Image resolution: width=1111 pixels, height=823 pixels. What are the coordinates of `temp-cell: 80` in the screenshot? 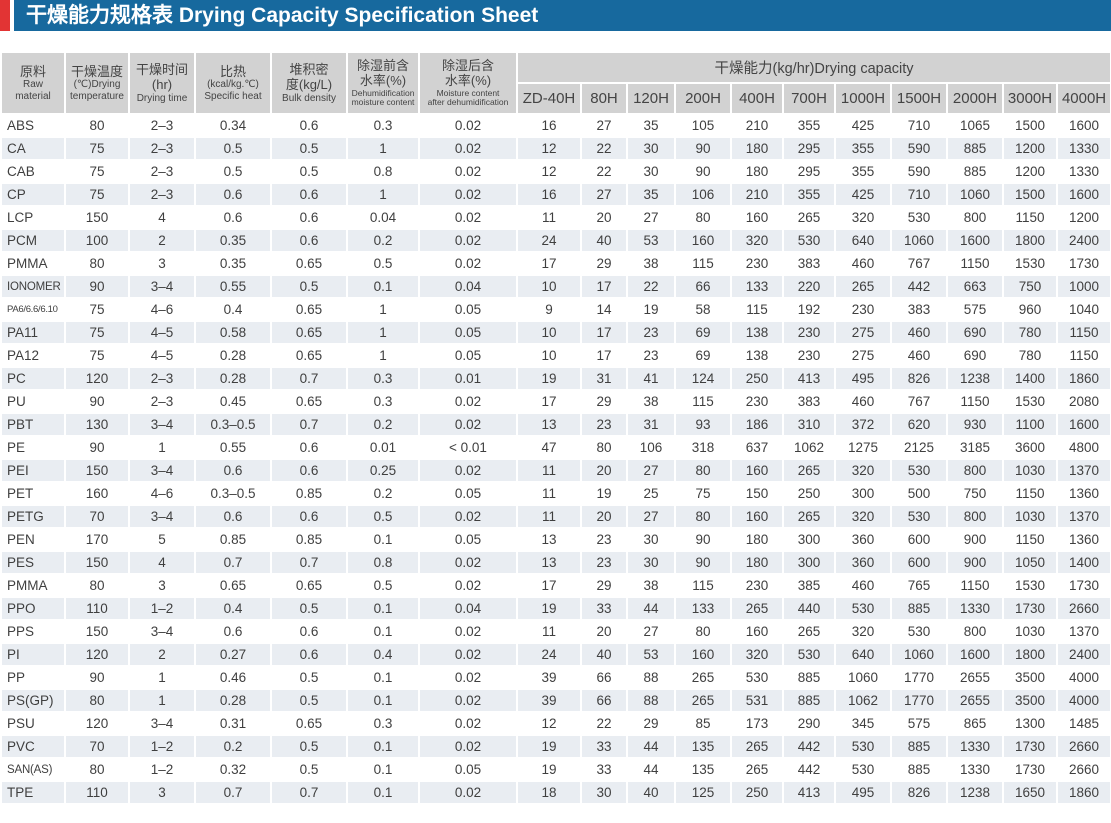 It's located at (97, 700).